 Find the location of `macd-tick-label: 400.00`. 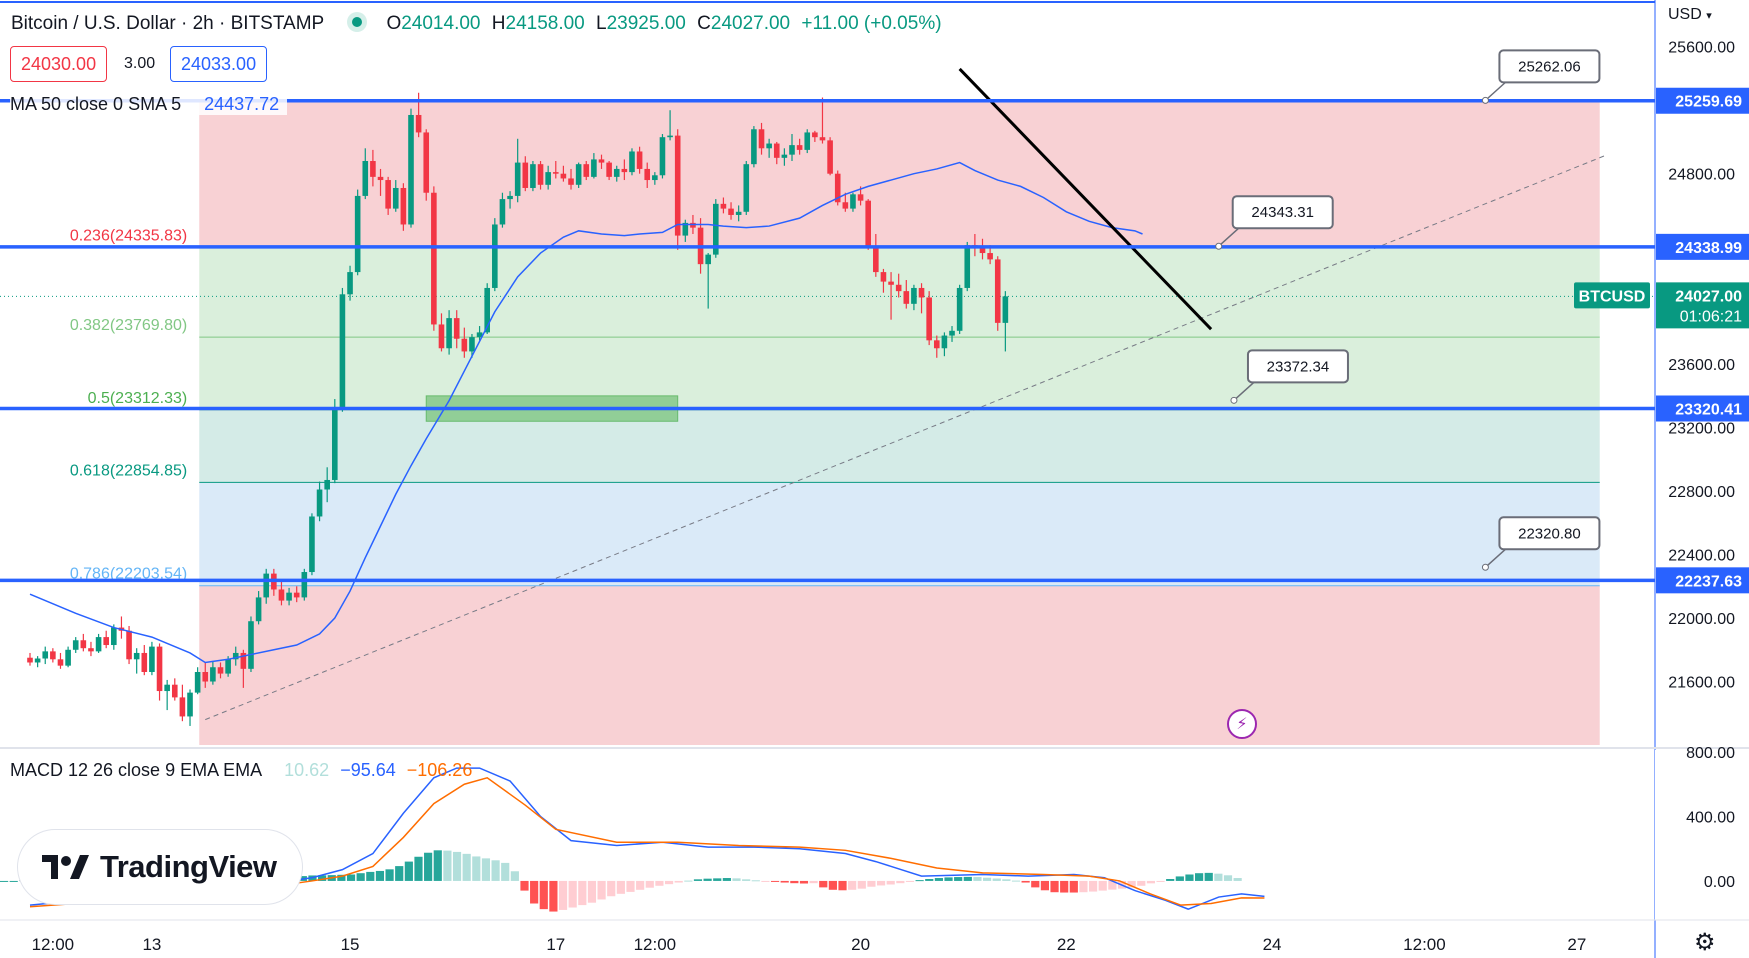

macd-tick-label: 400.00 is located at coordinates (1710, 817).